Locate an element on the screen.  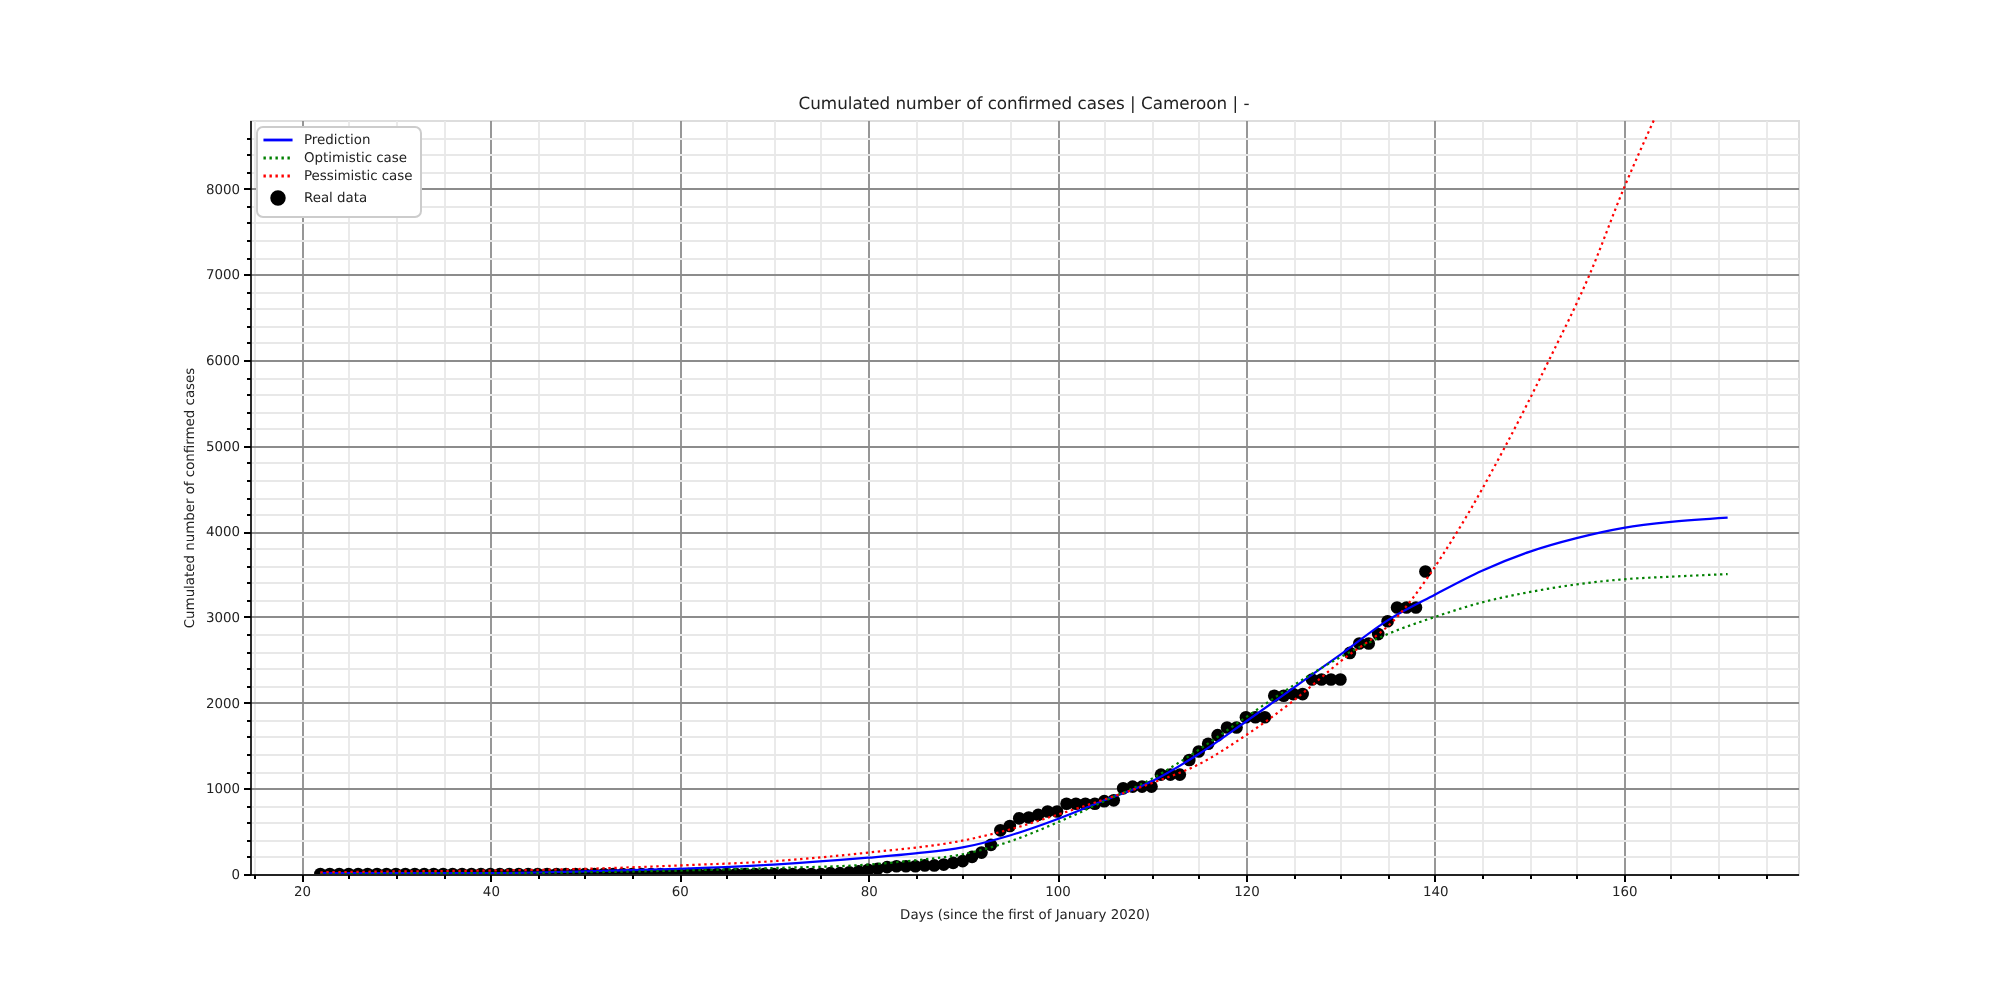
chart-title: Cumulated number of confirmed cases | Cameroon | - is located at coordinates (1024, 103).